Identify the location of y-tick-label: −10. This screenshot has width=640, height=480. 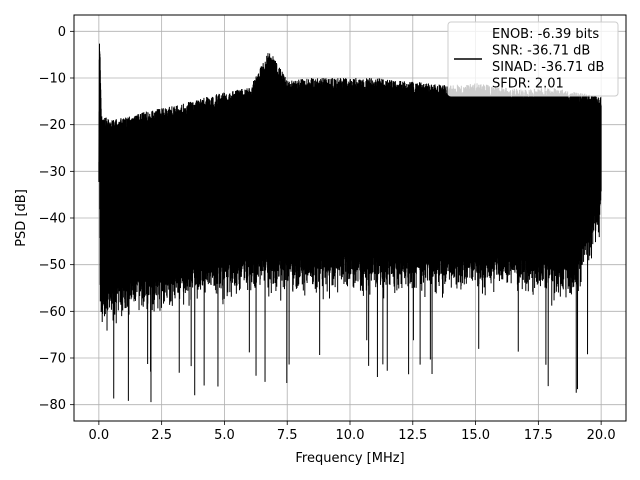
(52, 79).